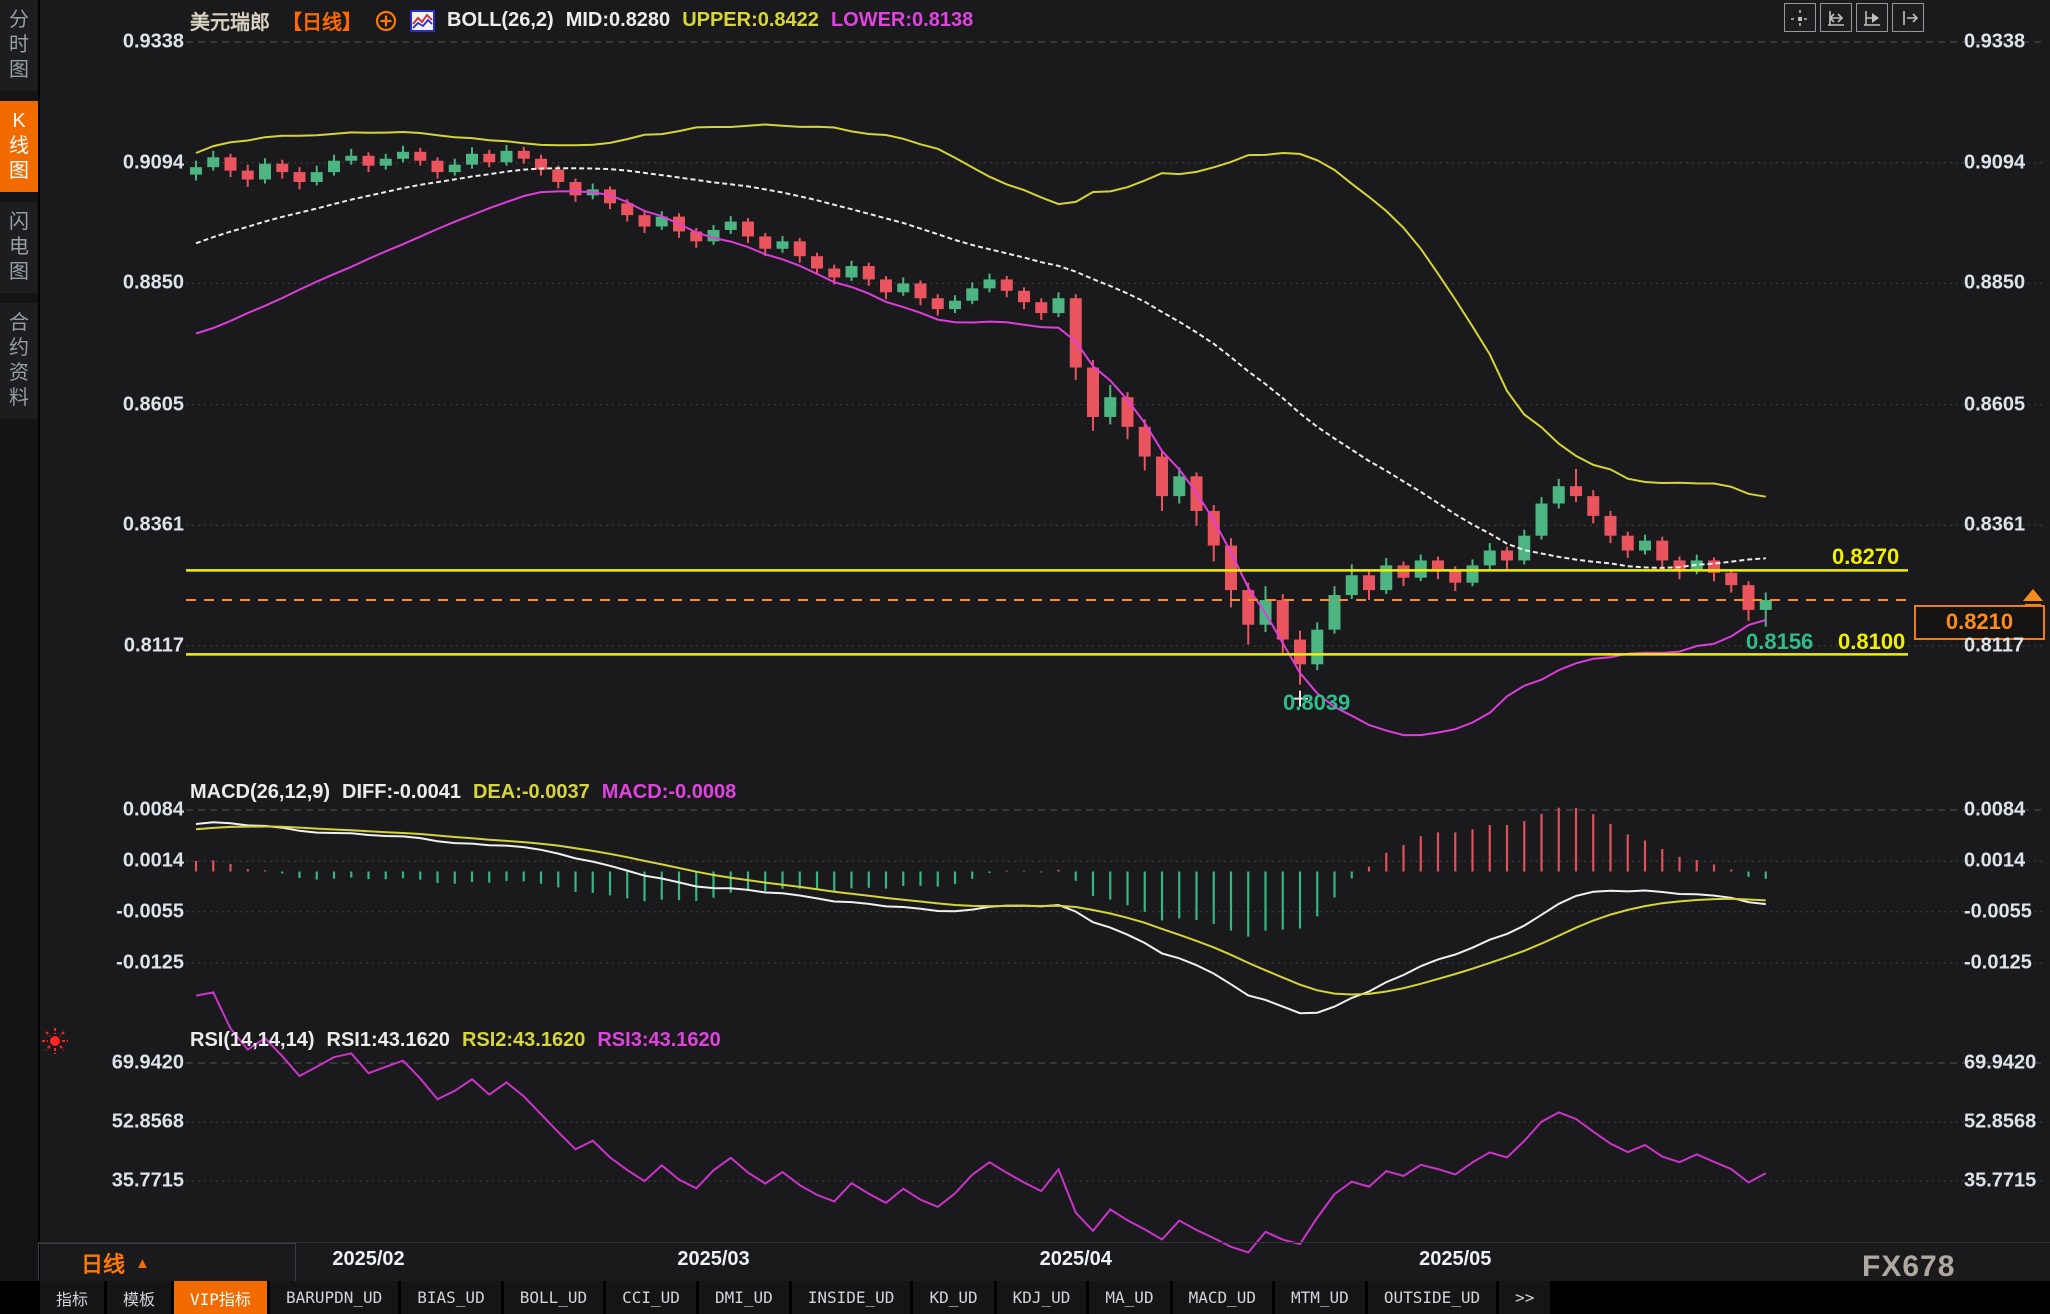  Describe the element at coordinates (1320, 1297) in the screenshot. I see `tab-mtm-ud: MTM_UD` at that location.